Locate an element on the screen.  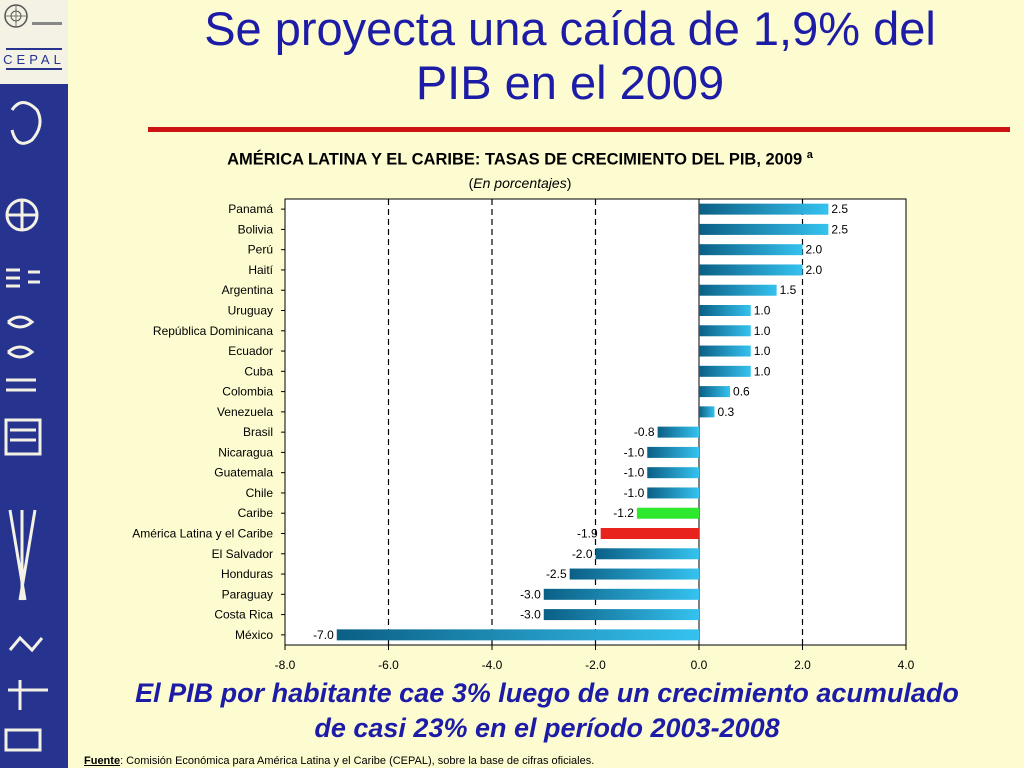
data-label: 1.5 is located at coordinates (788, 290).